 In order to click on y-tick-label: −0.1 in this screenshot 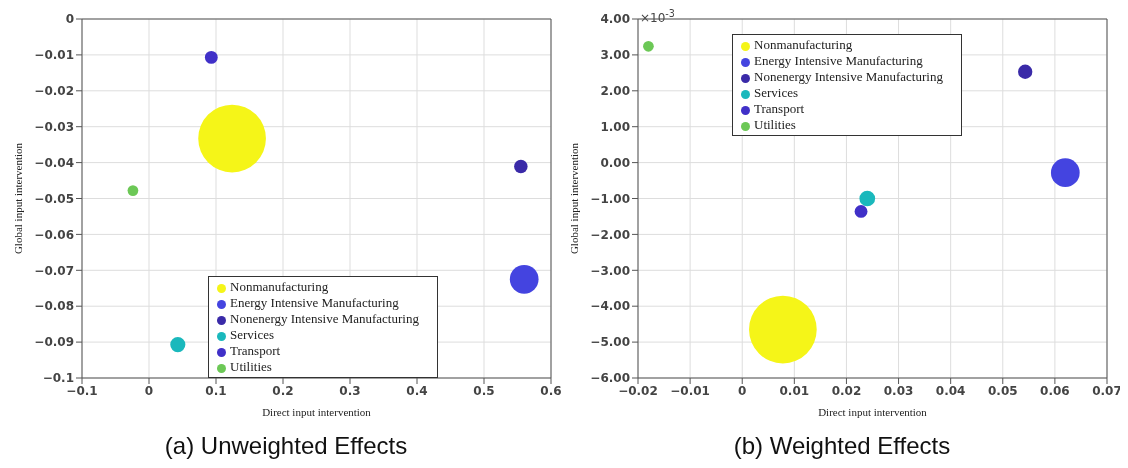, I will do `click(58, 378)`.